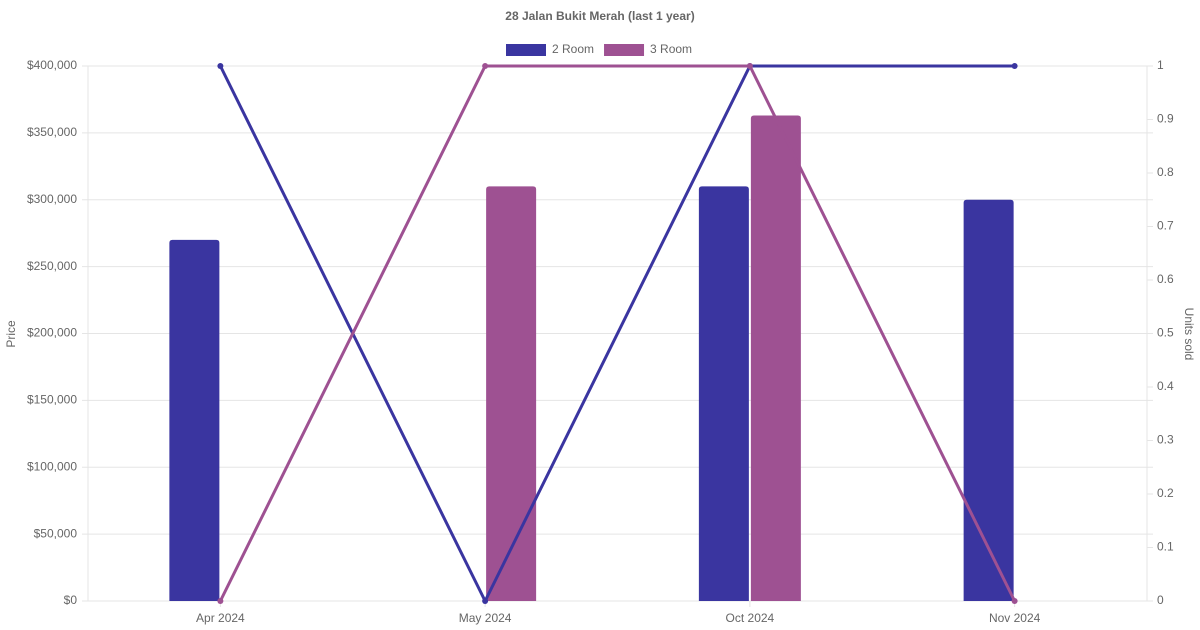 The width and height of the screenshot is (1200, 630). Describe the element at coordinates (52, 466) in the screenshot. I see `y-tick-label: $100,000` at that location.